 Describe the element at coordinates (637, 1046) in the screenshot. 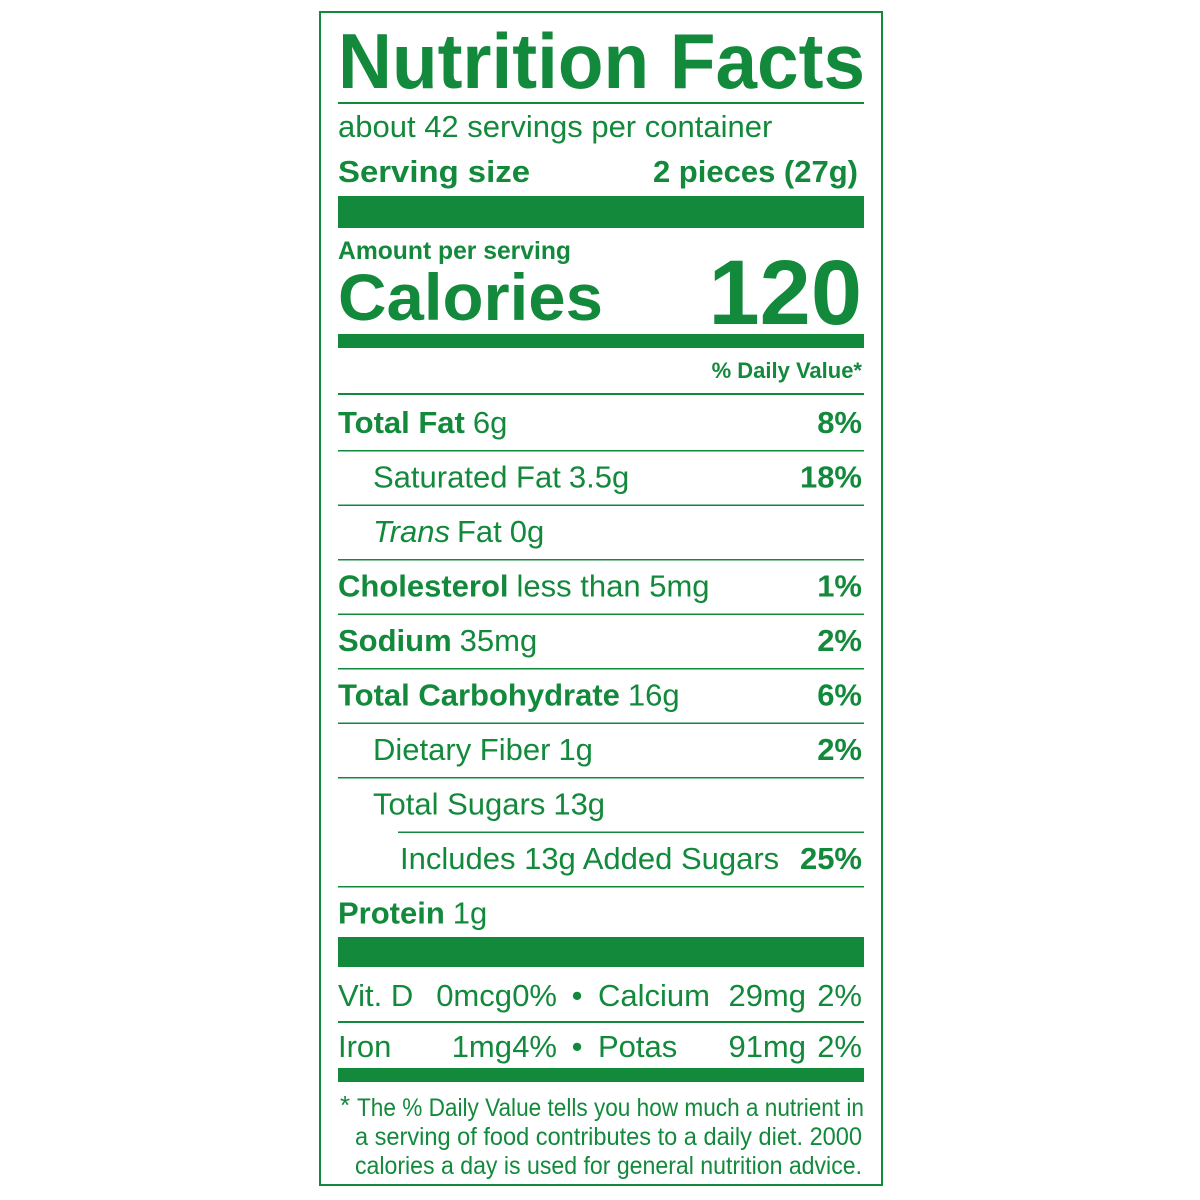

I see `vitamin-name: Potas` at that location.